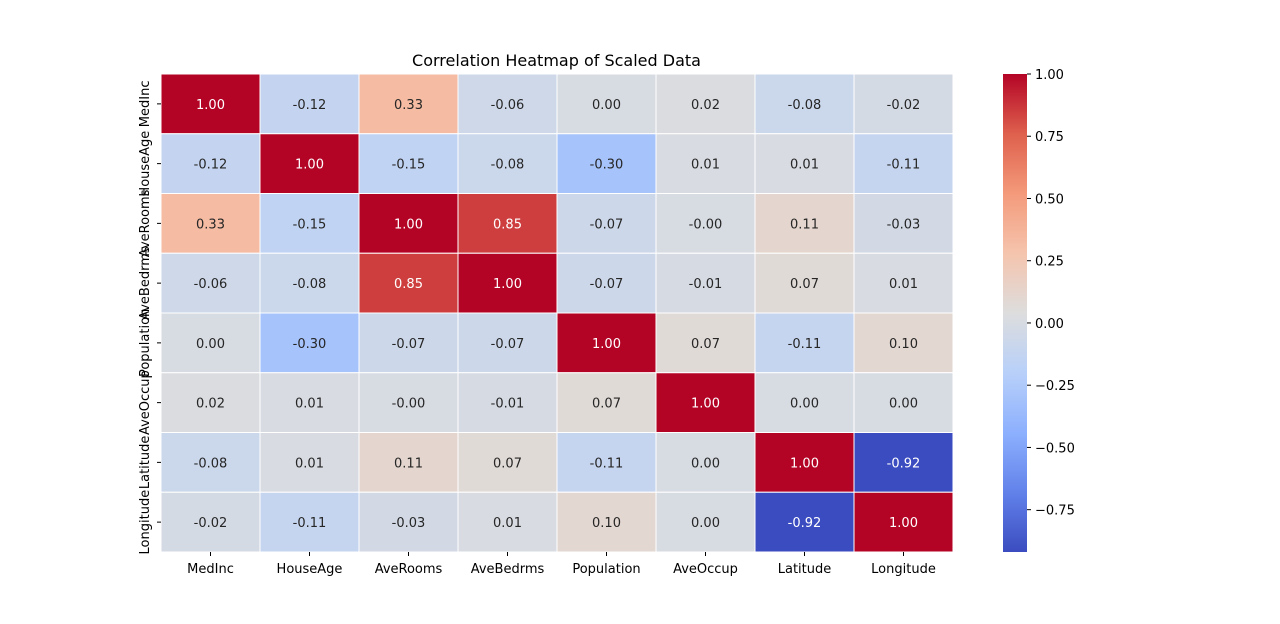 The width and height of the screenshot is (1280, 624). Describe the element at coordinates (145, 402) in the screenshot. I see `y-tick-label: AveOccup` at that location.